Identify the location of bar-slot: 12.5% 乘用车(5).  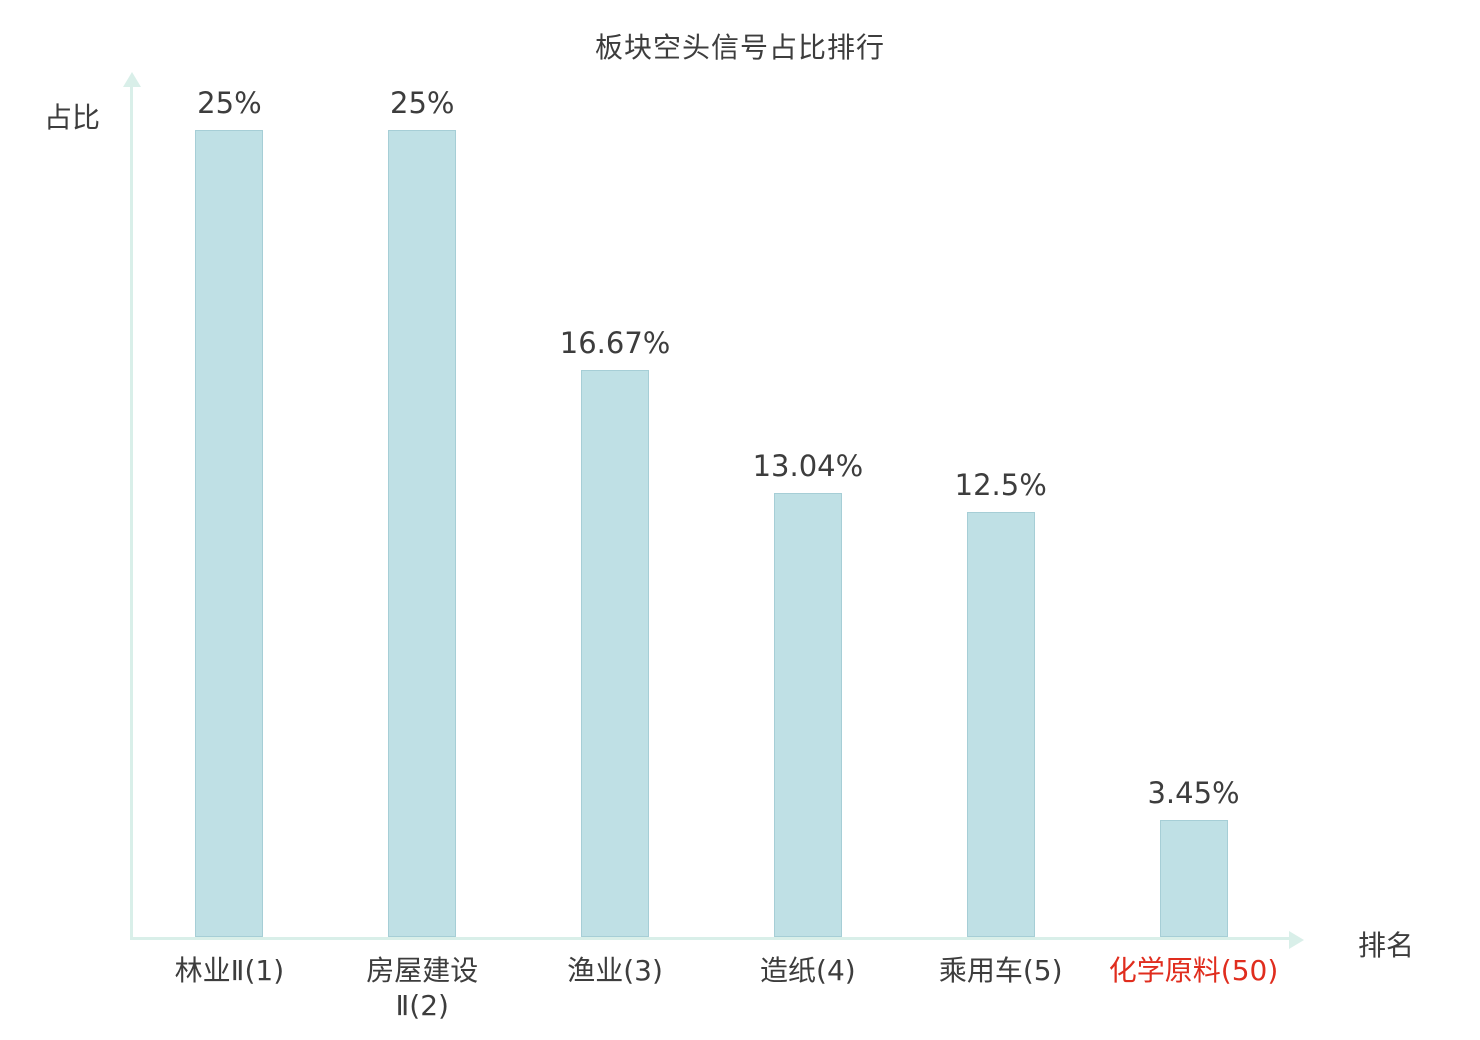
(1000, 537).